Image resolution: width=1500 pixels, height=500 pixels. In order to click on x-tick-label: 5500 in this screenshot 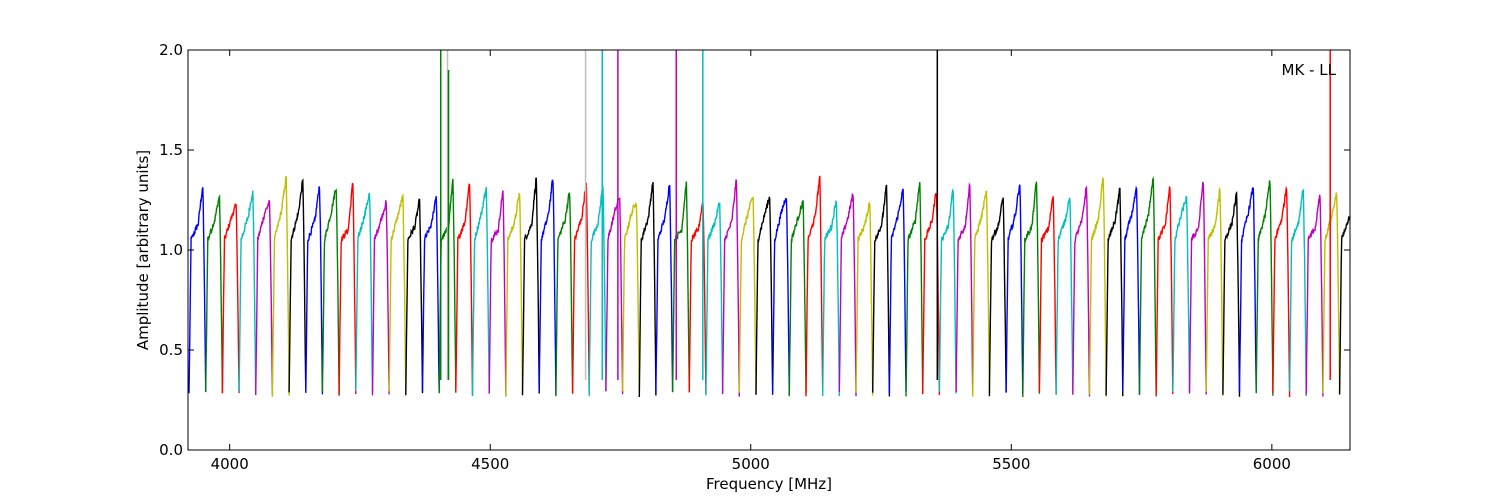, I will do `click(1011, 464)`.